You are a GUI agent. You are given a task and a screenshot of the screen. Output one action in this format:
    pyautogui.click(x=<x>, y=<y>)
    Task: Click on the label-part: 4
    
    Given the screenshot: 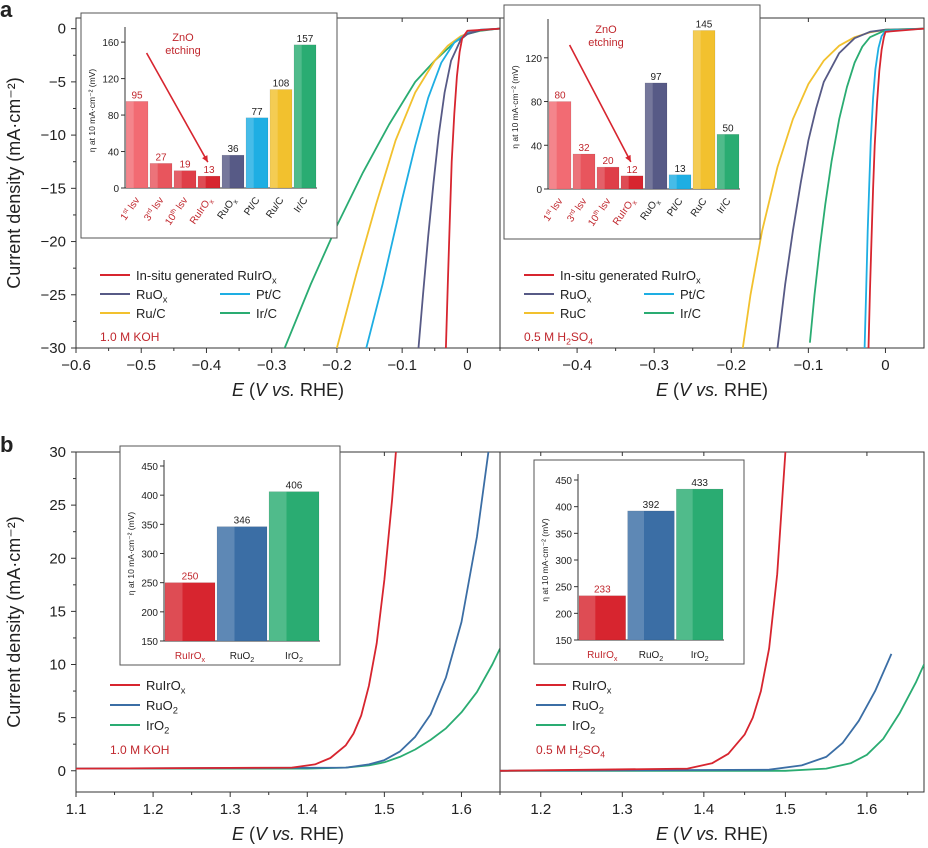 What is the action you would take?
    pyautogui.click(x=602, y=754)
    